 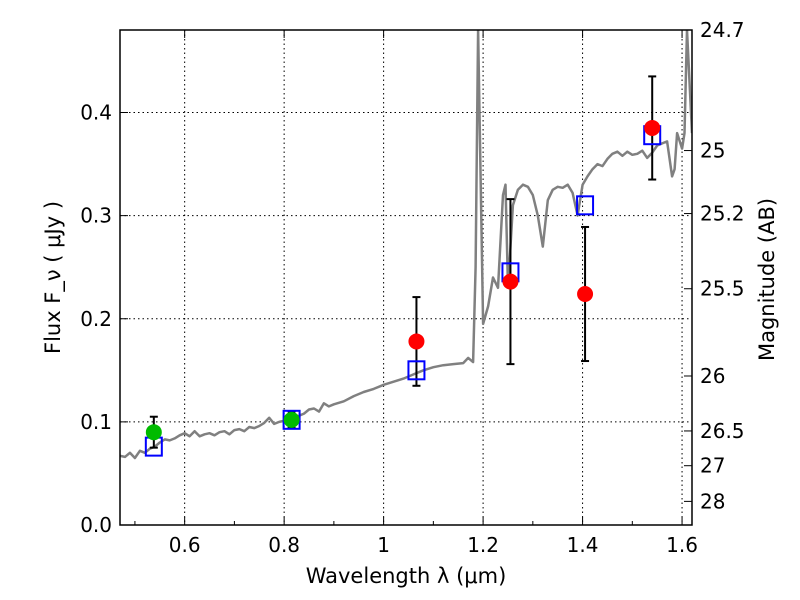 What do you see at coordinates (53, 277) in the screenshot?
I see `y-axis-title: Flux F_ν ( μJy )` at bounding box center [53, 277].